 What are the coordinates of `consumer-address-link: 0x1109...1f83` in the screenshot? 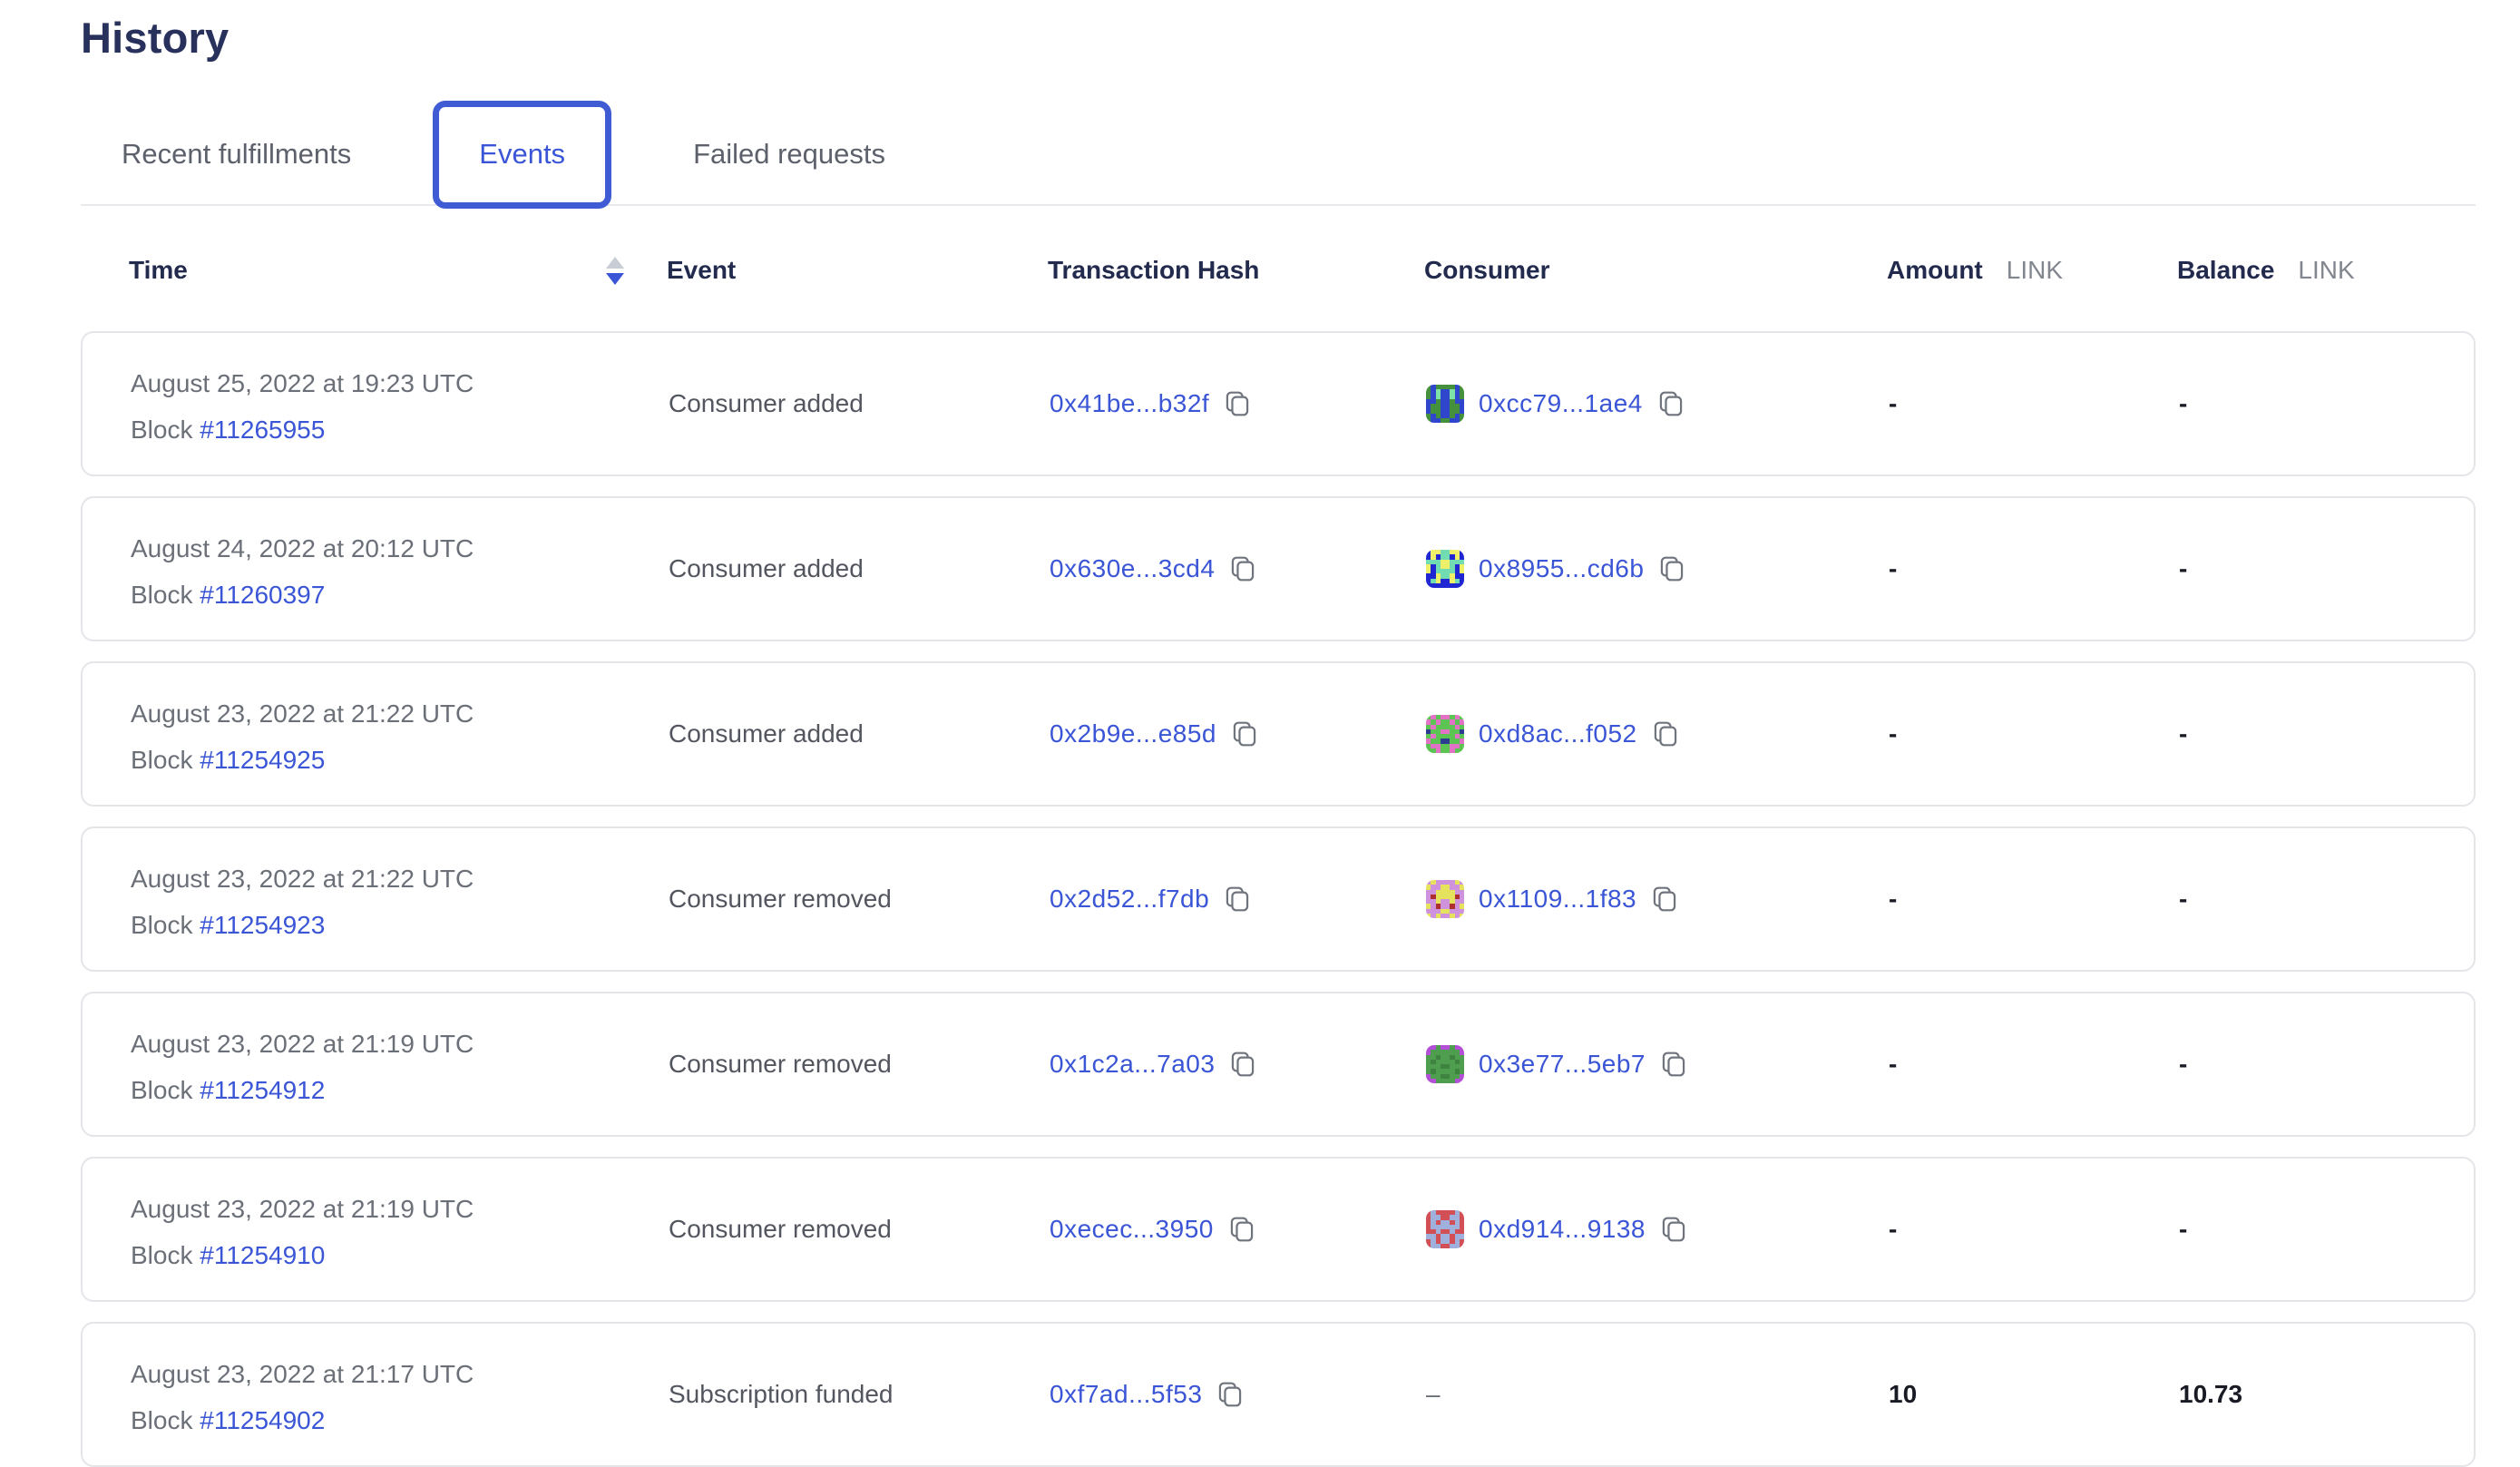 It's located at (1558, 899).